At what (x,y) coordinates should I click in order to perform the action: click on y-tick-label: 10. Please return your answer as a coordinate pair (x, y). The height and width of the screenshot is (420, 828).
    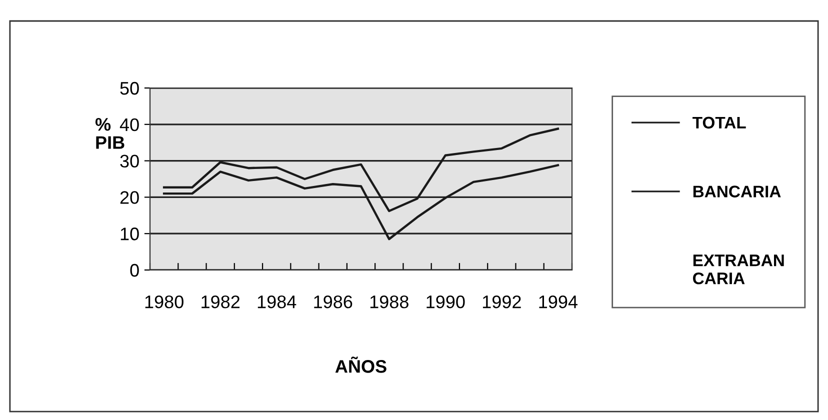
    Looking at the image, I should click on (129, 234).